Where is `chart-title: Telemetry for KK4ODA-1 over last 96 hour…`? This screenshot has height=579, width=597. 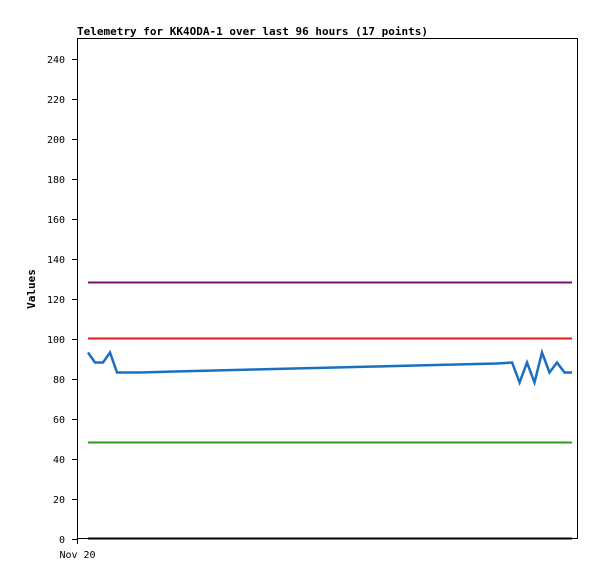
chart-title: Telemetry for KK4ODA-1 over last 96 hour… is located at coordinates (252, 31).